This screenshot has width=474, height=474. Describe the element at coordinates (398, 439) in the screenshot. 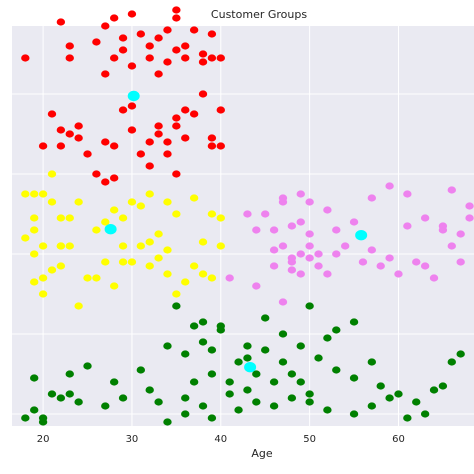

I see `x-tick-label: 60` at that location.